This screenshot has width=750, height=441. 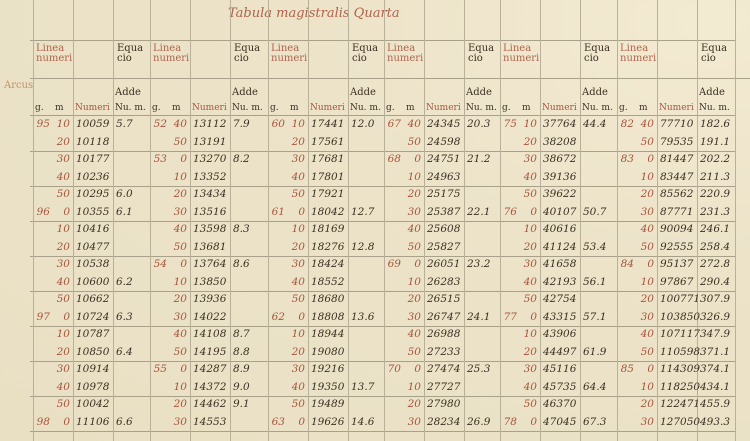 What do you see at coordinates (210, 141) in the screenshot?
I see `numeri-cell: 13191` at bounding box center [210, 141].